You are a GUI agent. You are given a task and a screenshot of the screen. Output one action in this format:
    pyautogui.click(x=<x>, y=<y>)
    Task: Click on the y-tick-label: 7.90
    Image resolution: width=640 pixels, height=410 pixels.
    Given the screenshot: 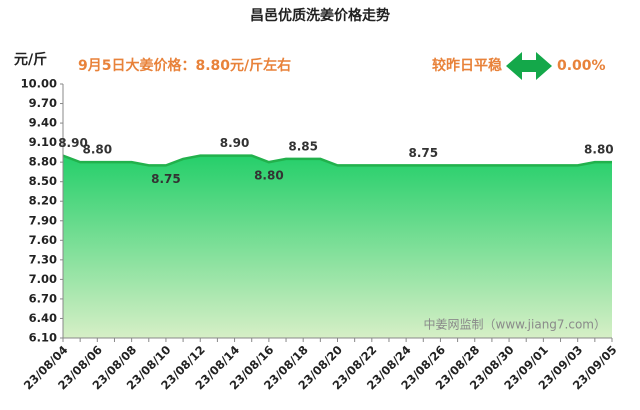 What is the action you would take?
    pyautogui.click(x=43, y=220)
    